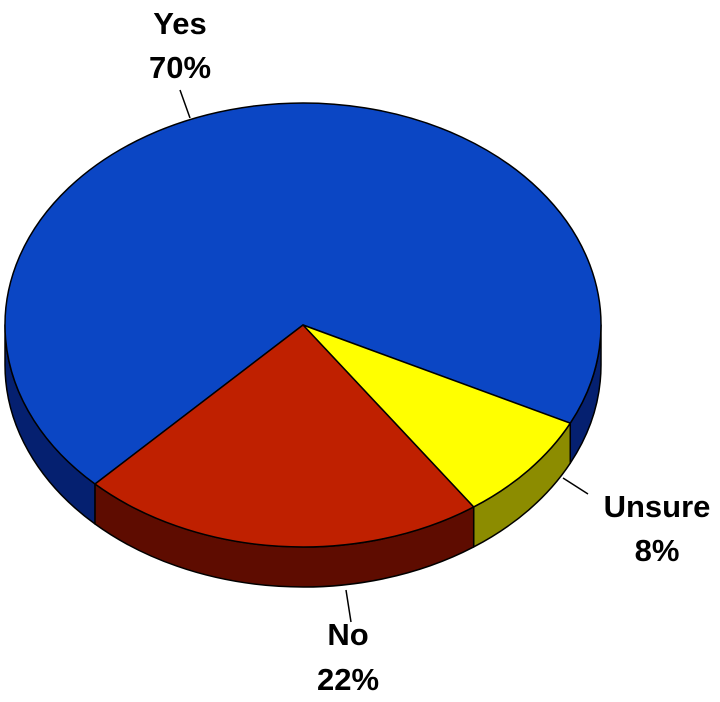  What do you see at coordinates (657, 550) in the screenshot?
I see `slice-label-unsure-percent: 8%` at bounding box center [657, 550].